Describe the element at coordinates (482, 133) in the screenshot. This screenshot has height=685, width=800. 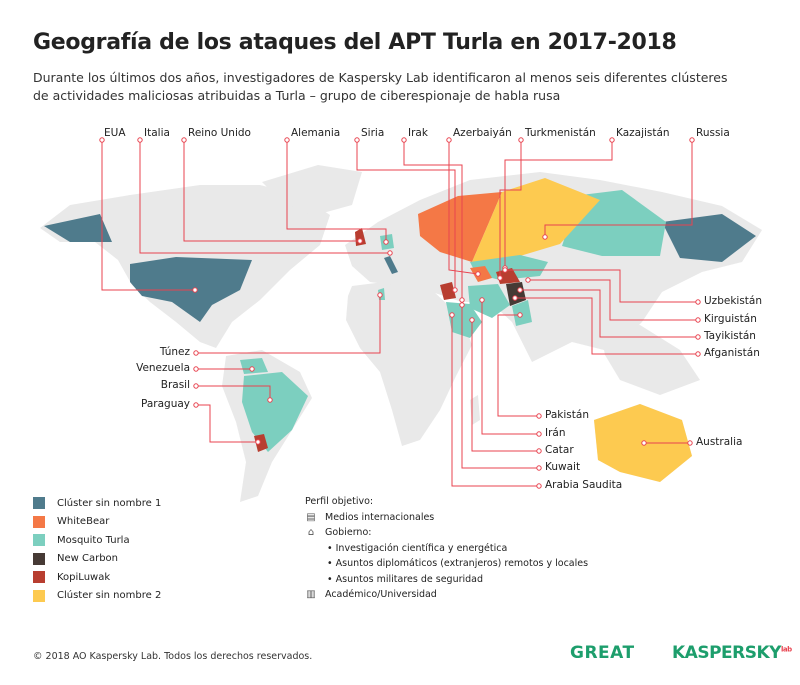
I see `country-label-azerbaiyan: Azerbaiyán` at that location.